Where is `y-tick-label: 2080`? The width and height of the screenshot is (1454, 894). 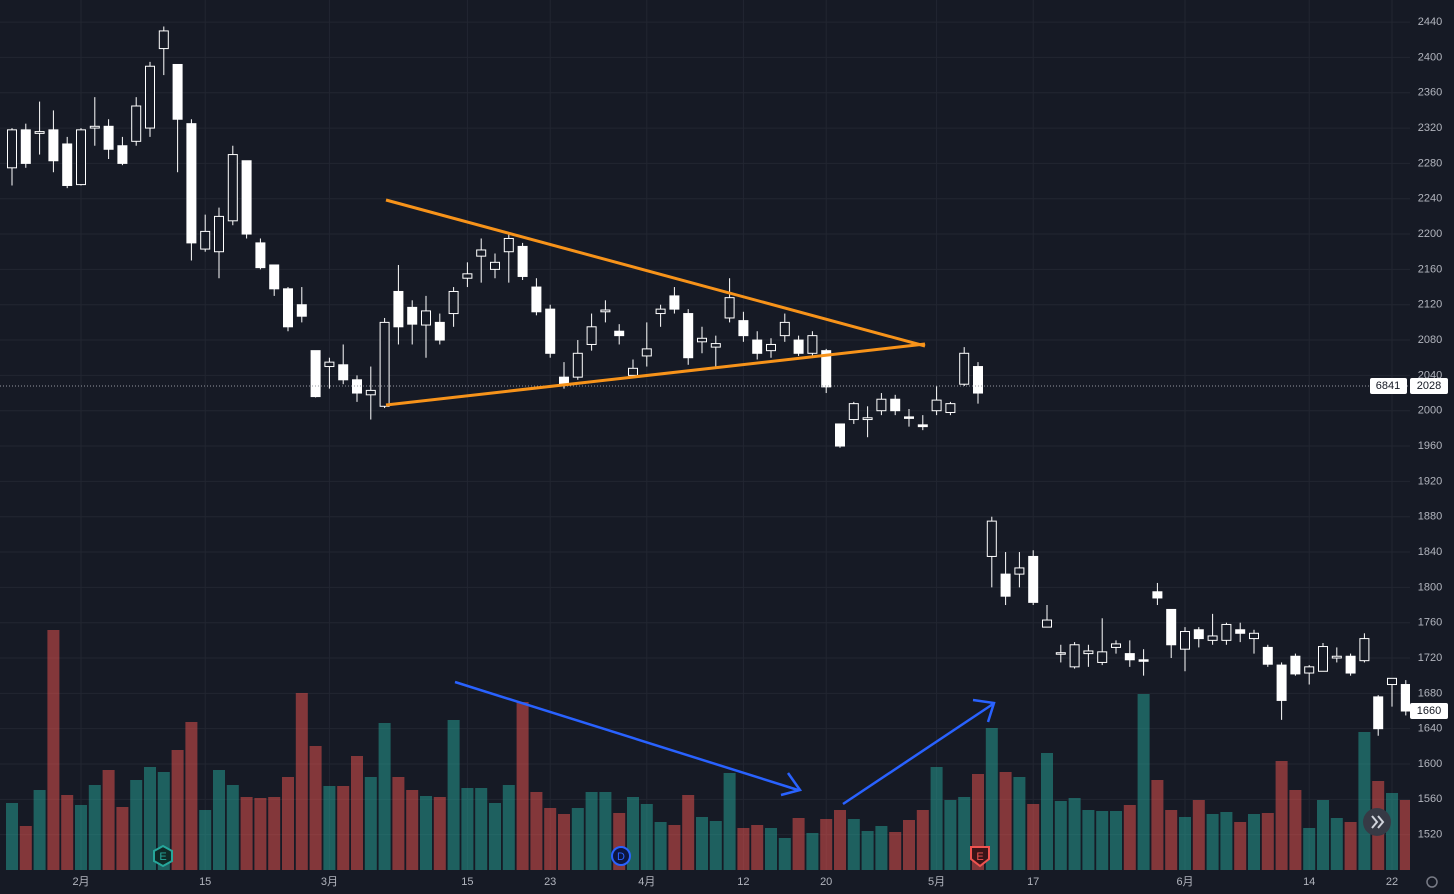
y-tick-label: 2080 is located at coordinates (1430, 340).